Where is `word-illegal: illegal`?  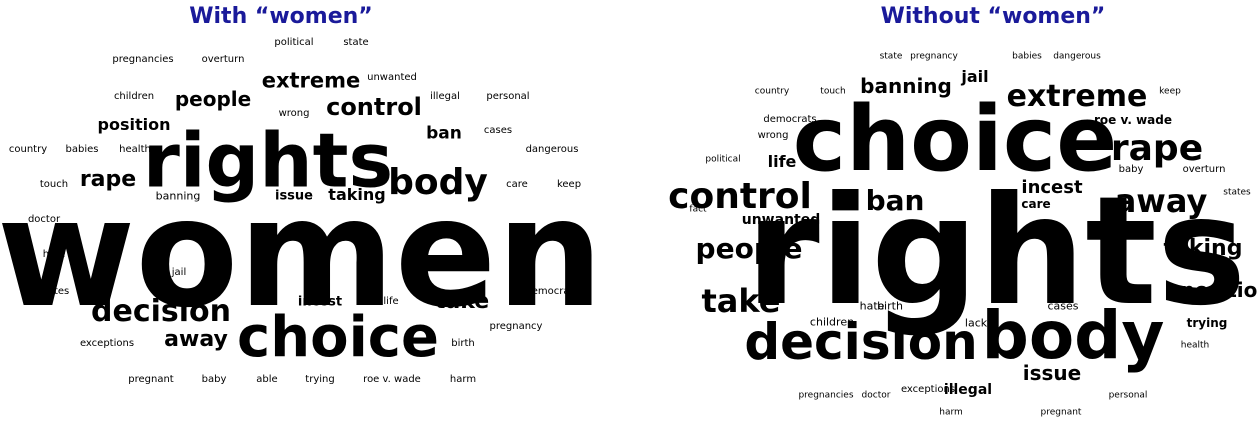 word-illegal: illegal is located at coordinates (968, 390).